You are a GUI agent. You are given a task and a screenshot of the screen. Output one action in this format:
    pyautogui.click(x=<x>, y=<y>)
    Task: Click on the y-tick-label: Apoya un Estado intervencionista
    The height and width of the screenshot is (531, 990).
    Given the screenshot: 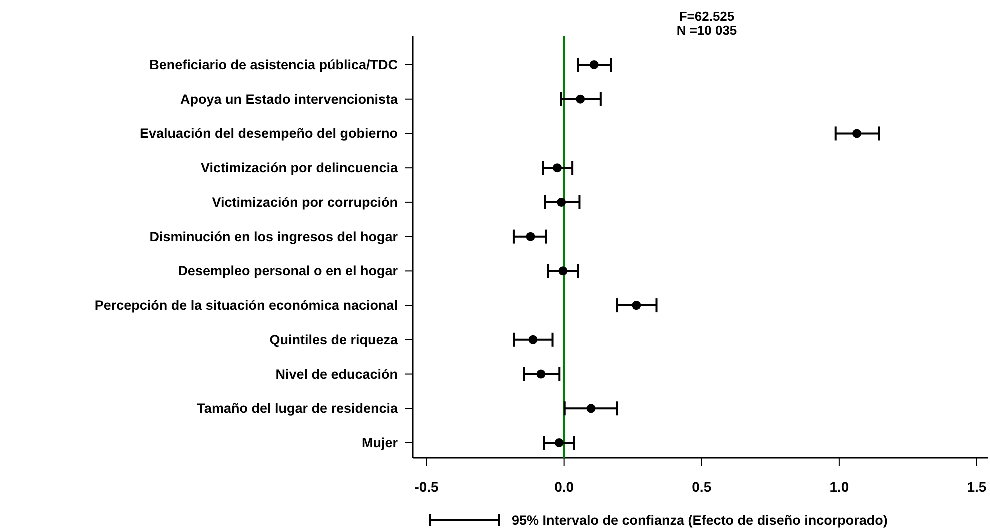 What is the action you would take?
    pyautogui.click(x=289, y=99)
    